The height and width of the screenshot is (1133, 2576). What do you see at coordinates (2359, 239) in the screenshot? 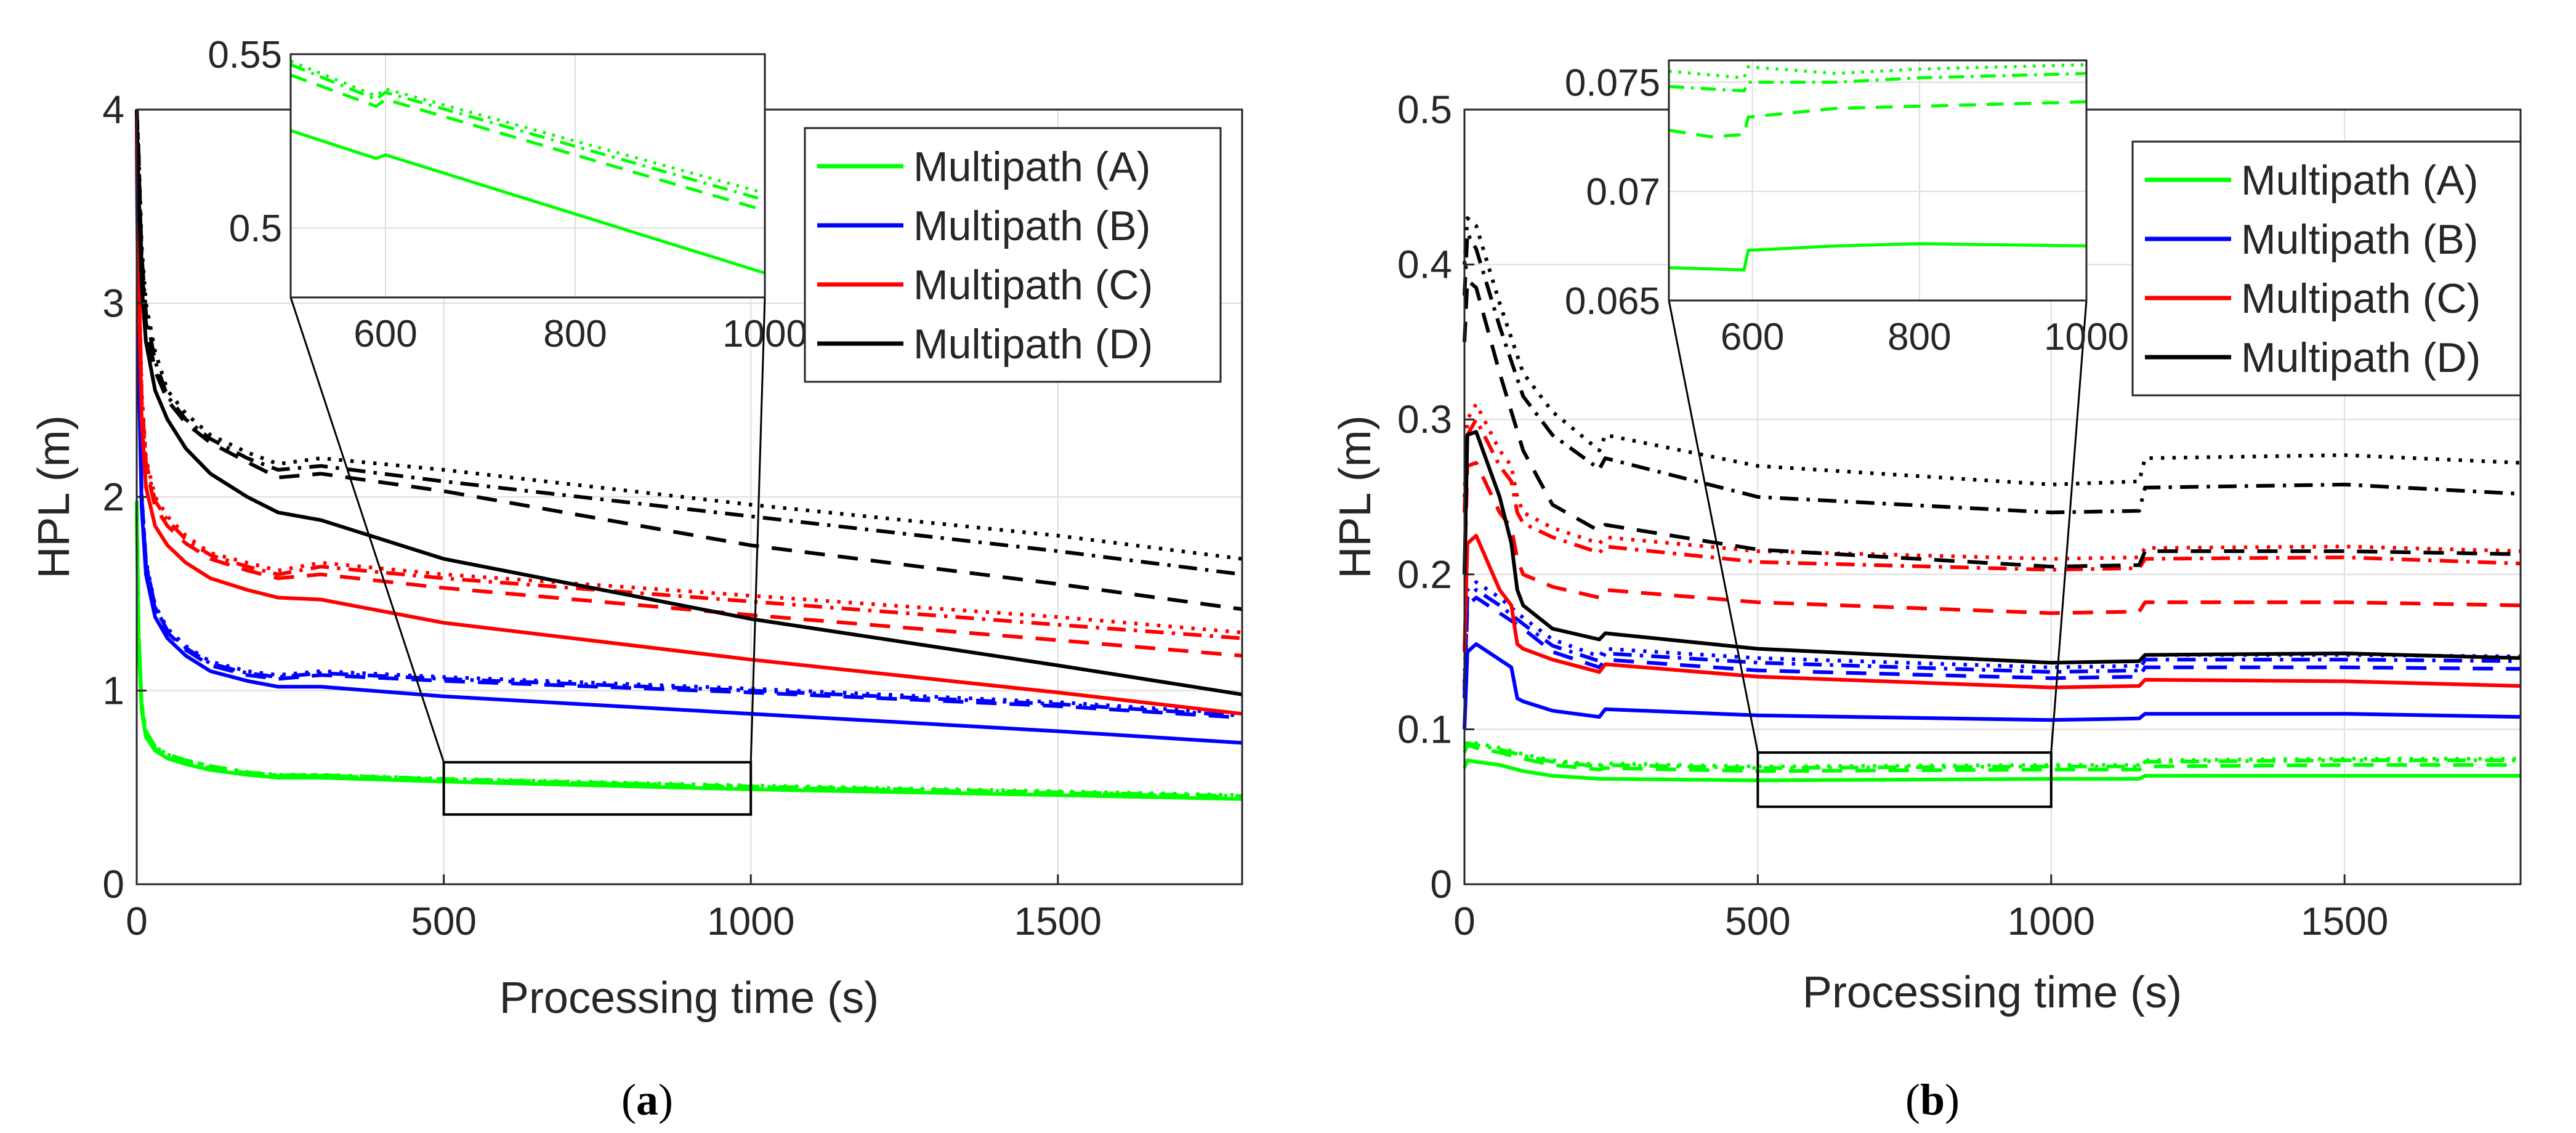
I see `legend-label-b-1: Multipath (B)` at bounding box center [2359, 239].